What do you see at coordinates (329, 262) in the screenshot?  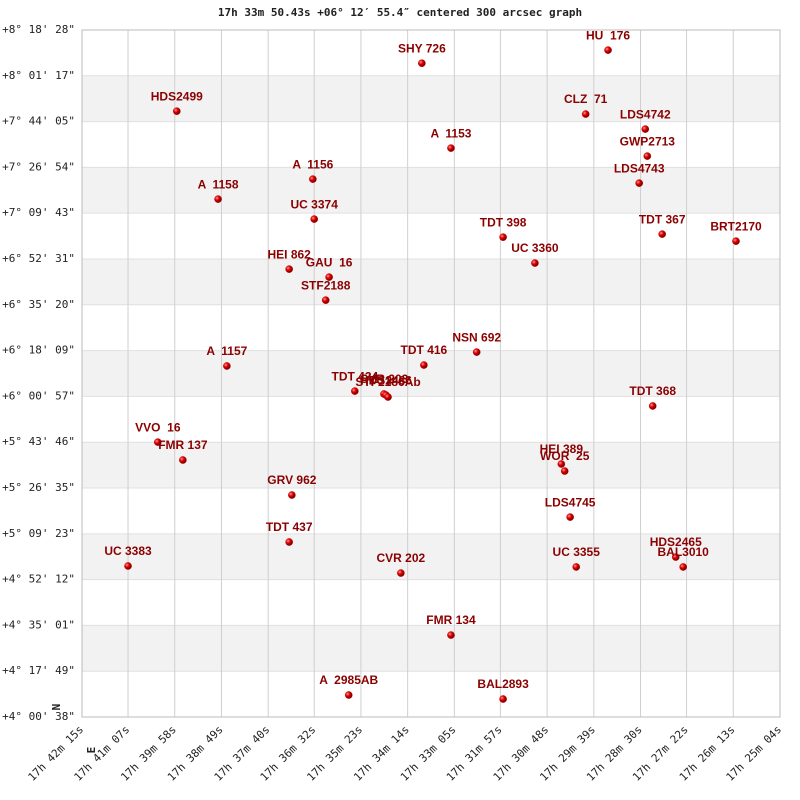 I see `star-label: GAU 16` at bounding box center [329, 262].